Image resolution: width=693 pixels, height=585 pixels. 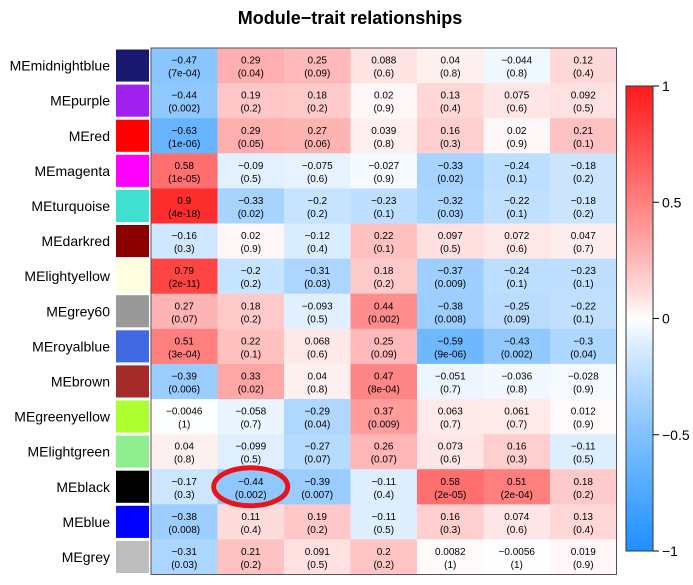 I want to click on row-label: MElightyellow, so click(x=67, y=276).